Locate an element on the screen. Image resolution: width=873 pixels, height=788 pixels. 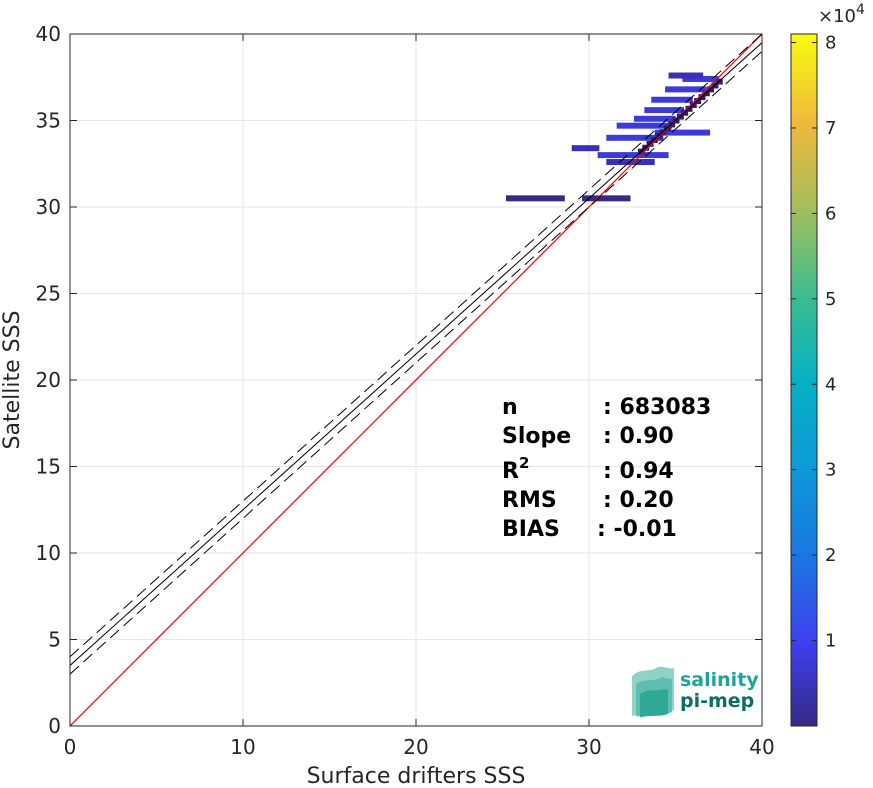
logo-line1: salinity is located at coordinates (719, 680).